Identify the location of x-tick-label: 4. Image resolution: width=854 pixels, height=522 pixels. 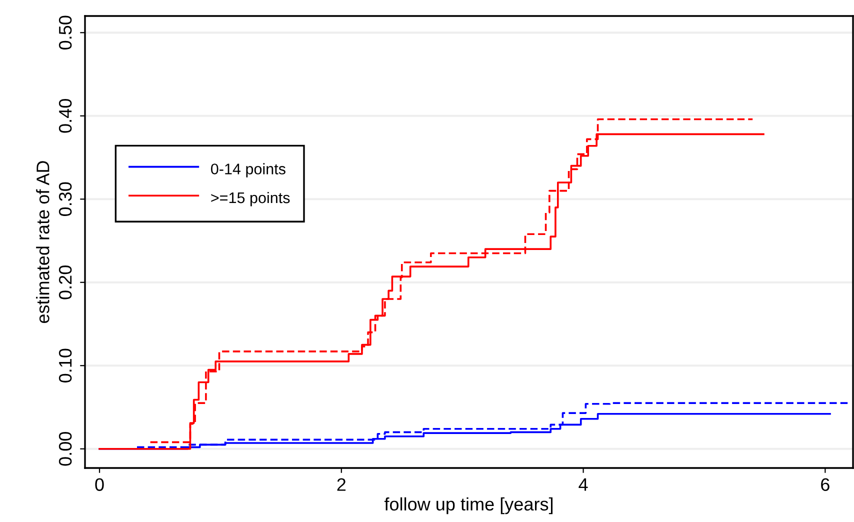
(583, 484).